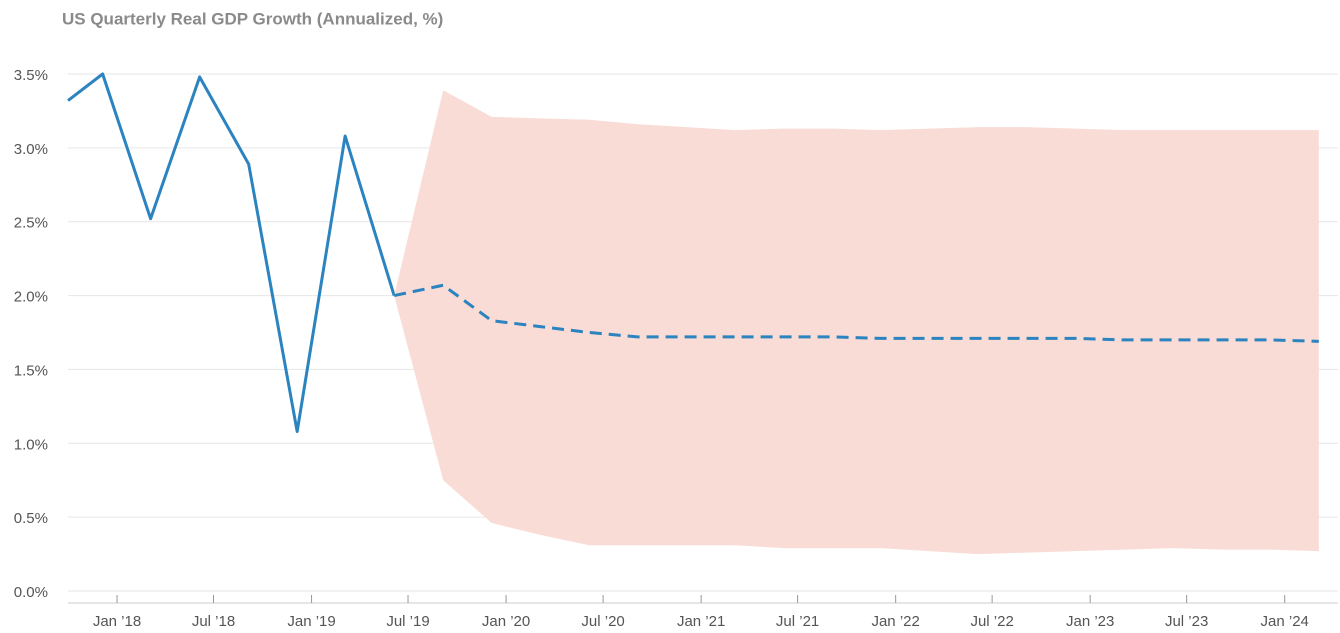 The image size is (1340, 633). I want to click on x-tick-label: Jul ’18, so click(213, 621).